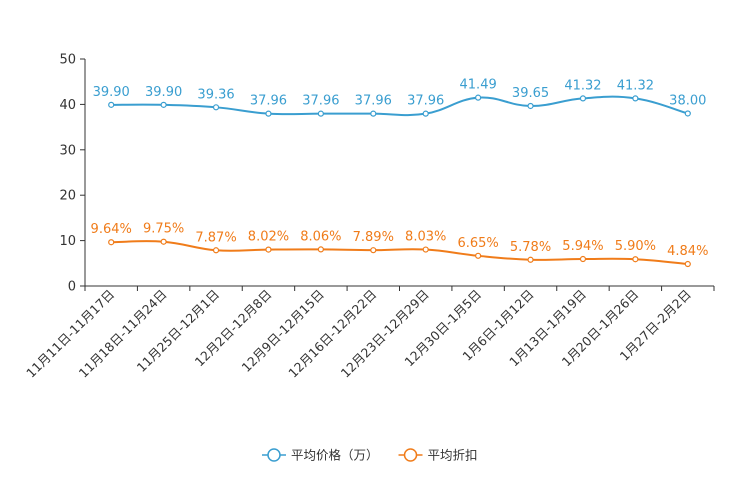  I want to click on legend-label-2: 平均折扣, so click(453, 455).